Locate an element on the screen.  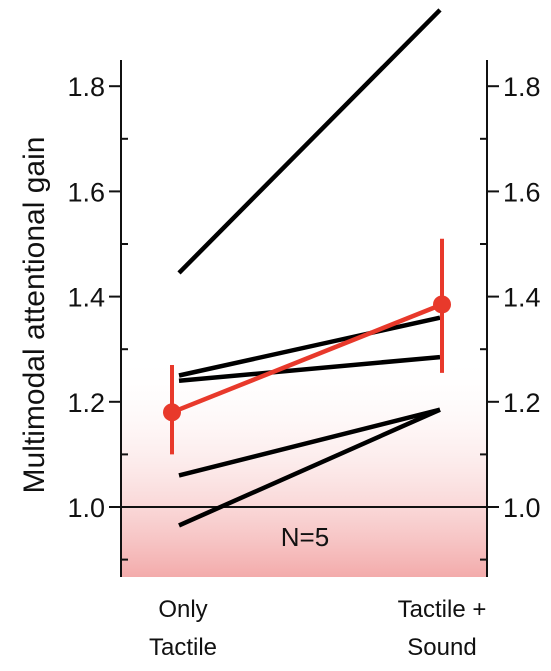
x-tick-label-only-tactile-1: Only is located at coordinates (182, 609).